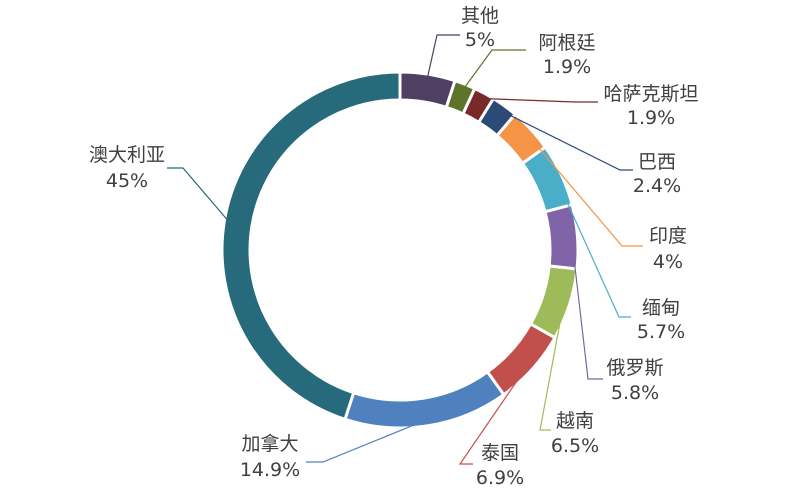 The image size is (800, 500). What do you see at coordinates (127, 155) in the screenshot?
I see `slice-label: 澳大利亚` at bounding box center [127, 155].